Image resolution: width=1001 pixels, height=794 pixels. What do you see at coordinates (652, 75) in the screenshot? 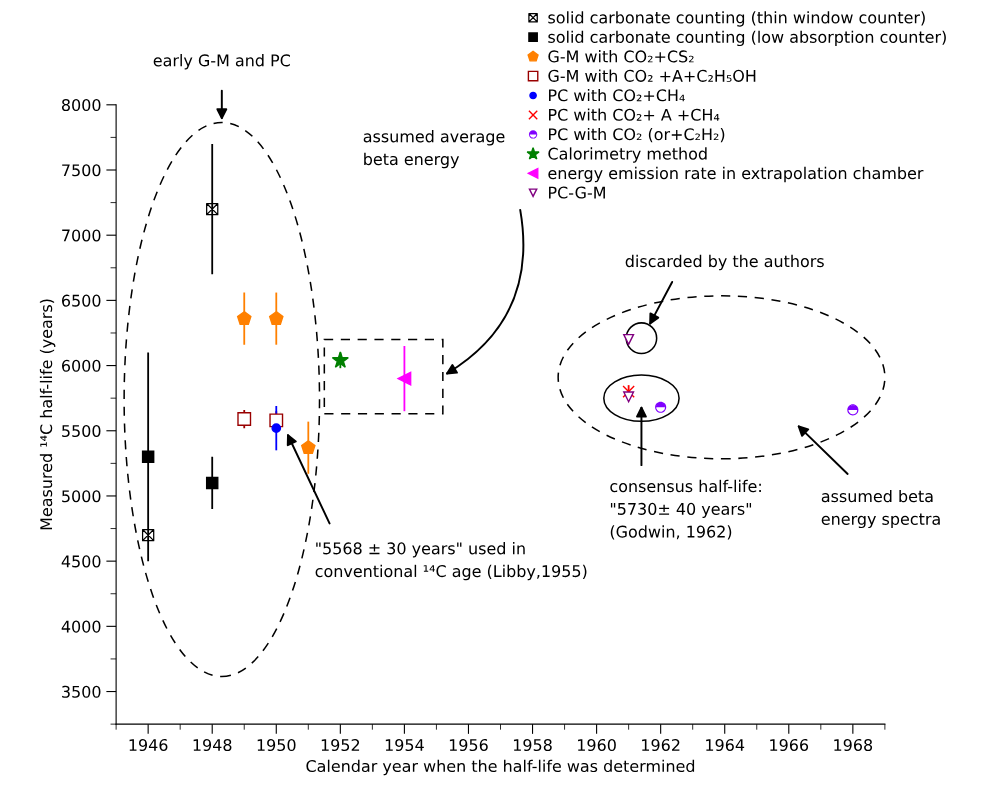
I see `legend-label: G-M with CO₂ +A+C₂H₅OH` at bounding box center [652, 75].